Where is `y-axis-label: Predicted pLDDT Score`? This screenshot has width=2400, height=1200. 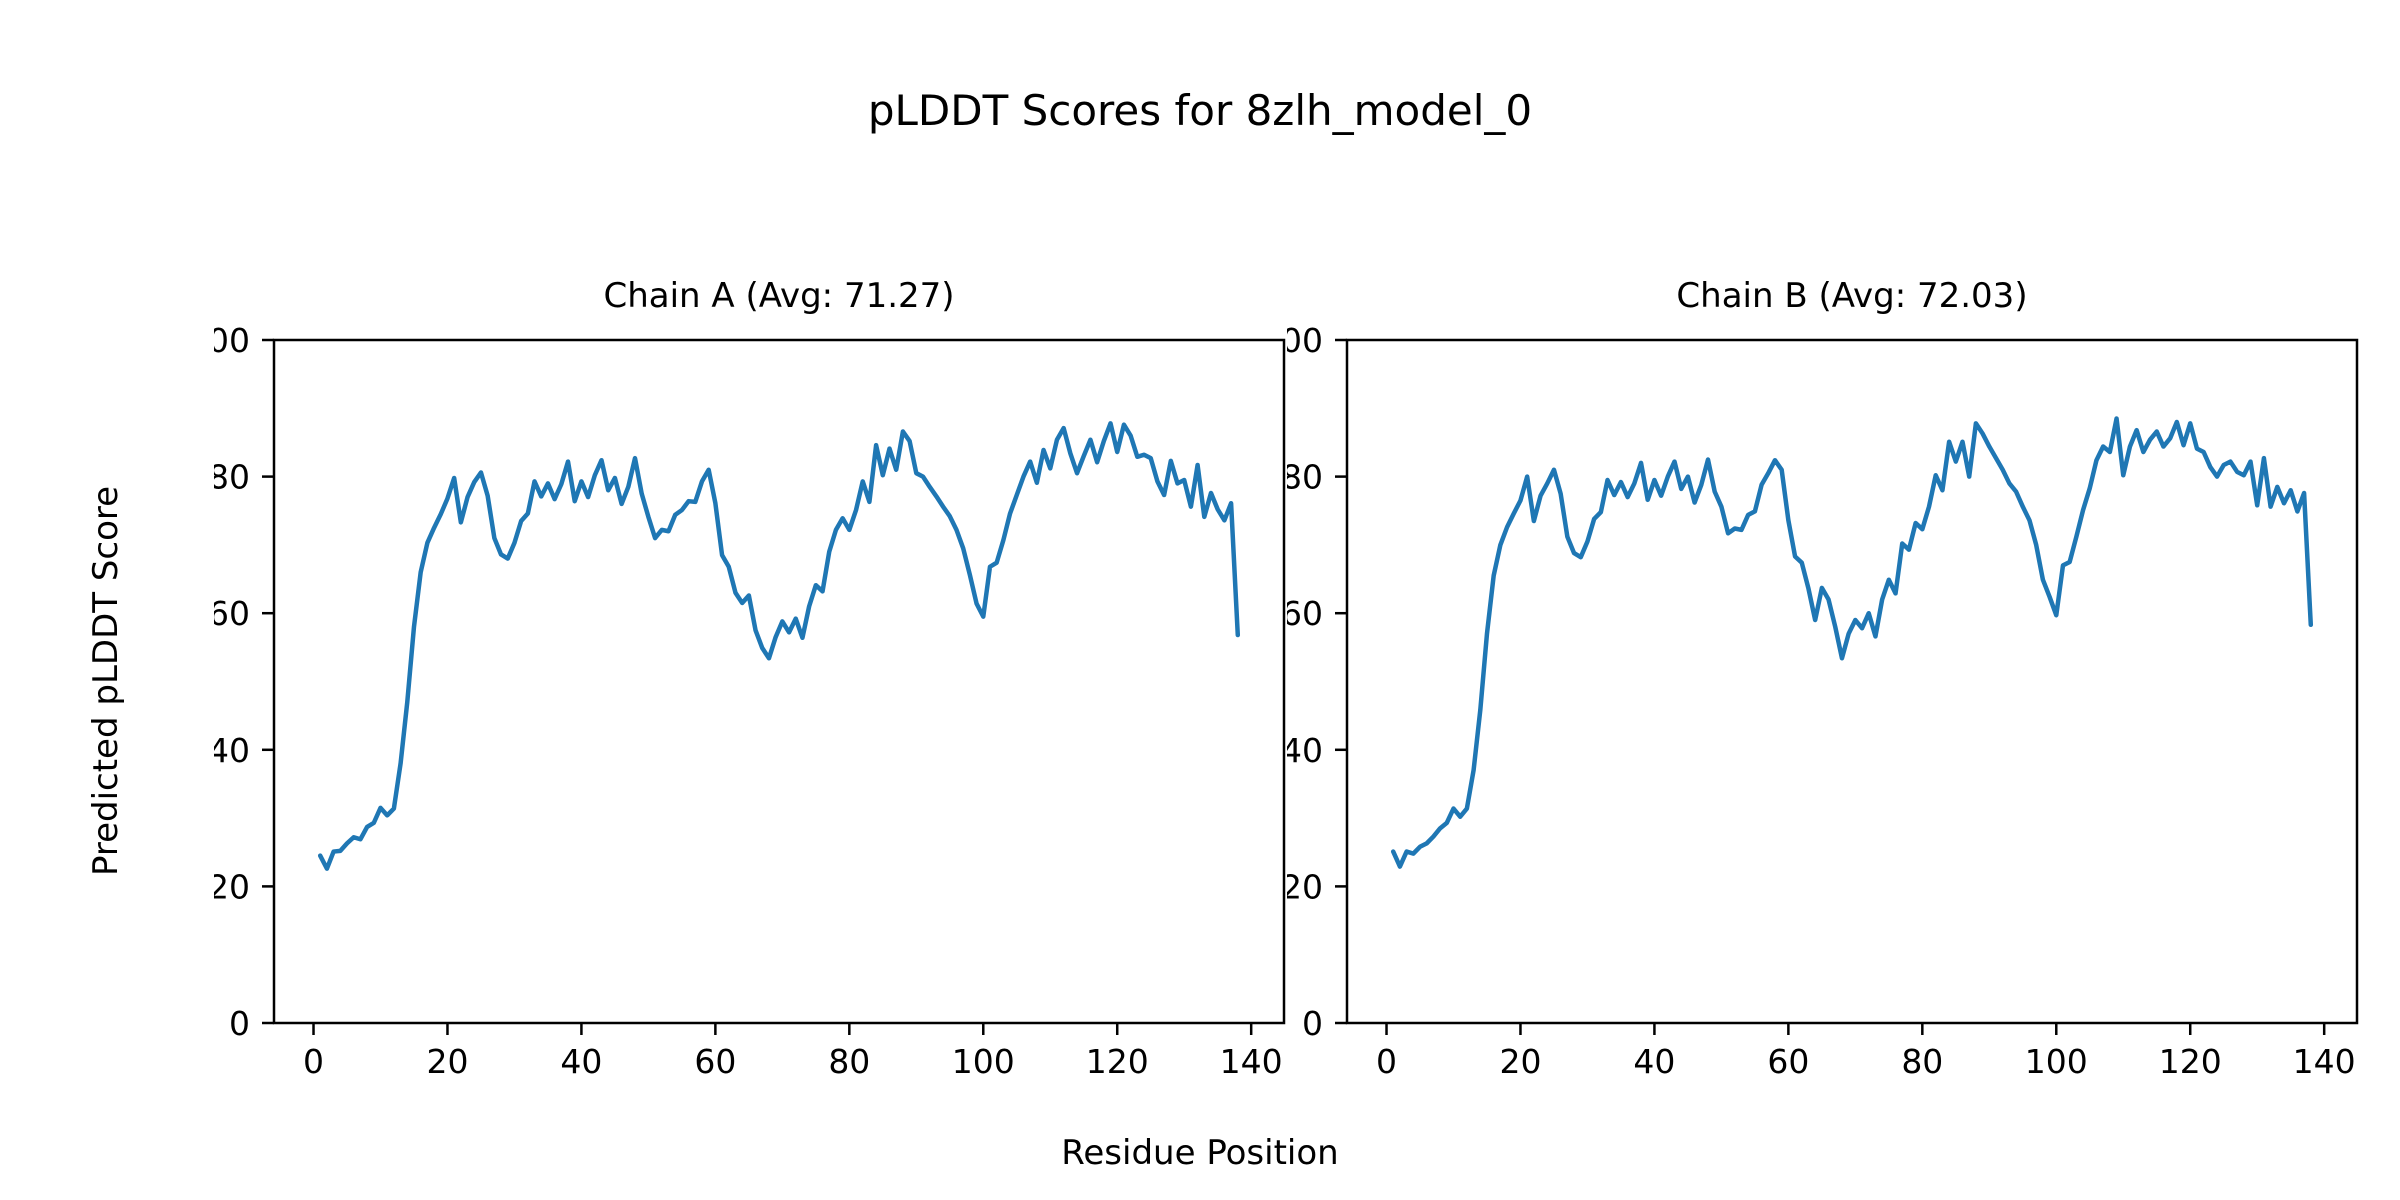 y-axis-label: Predicted pLDDT Score is located at coordinates (106, 681).